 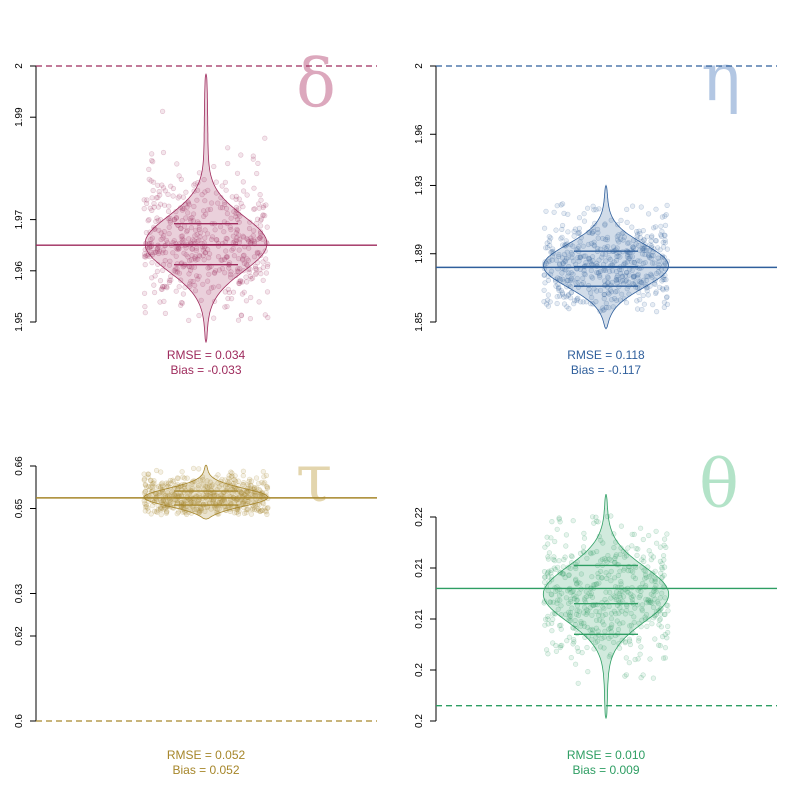 What do you see at coordinates (19, 466) in the screenshot?
I see `y-tick-label: 0.66` at bounding box center [19, 466].